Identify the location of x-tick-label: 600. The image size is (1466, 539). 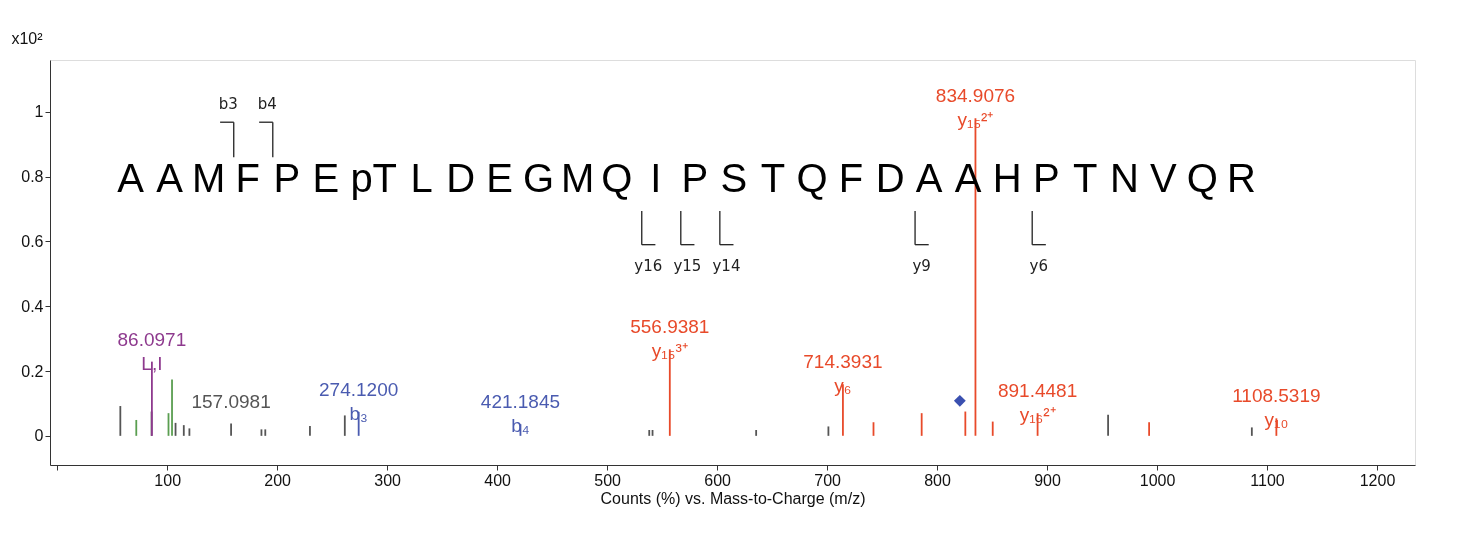
(718, 480).